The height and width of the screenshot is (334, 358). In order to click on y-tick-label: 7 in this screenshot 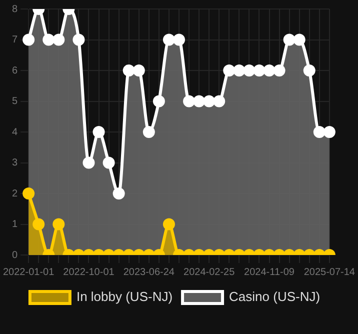, I will do `click(15, 40)`.